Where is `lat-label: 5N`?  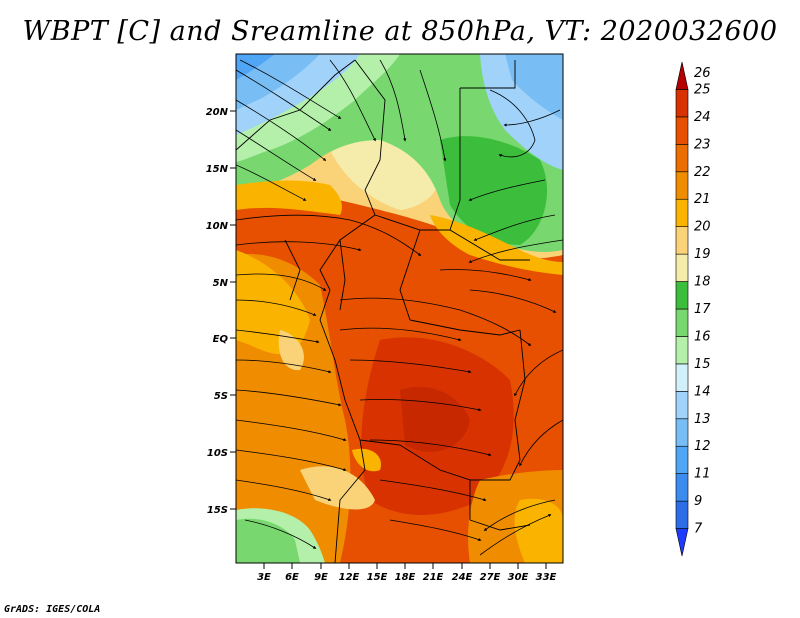
lat-label: 5N is located at coordinates (221, 283).